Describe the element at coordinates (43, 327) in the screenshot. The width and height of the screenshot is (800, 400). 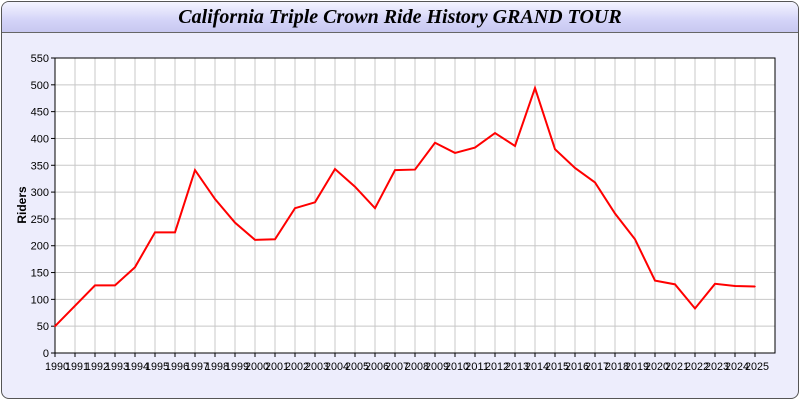
I see `y-tick-label: 50` at that location.